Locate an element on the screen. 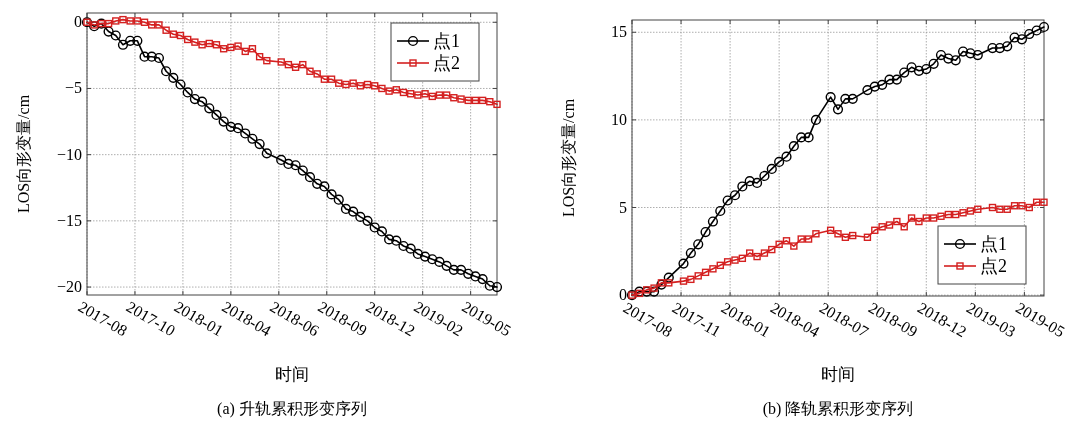  y-tick-label: −20 is located at coordinates (69, 287).